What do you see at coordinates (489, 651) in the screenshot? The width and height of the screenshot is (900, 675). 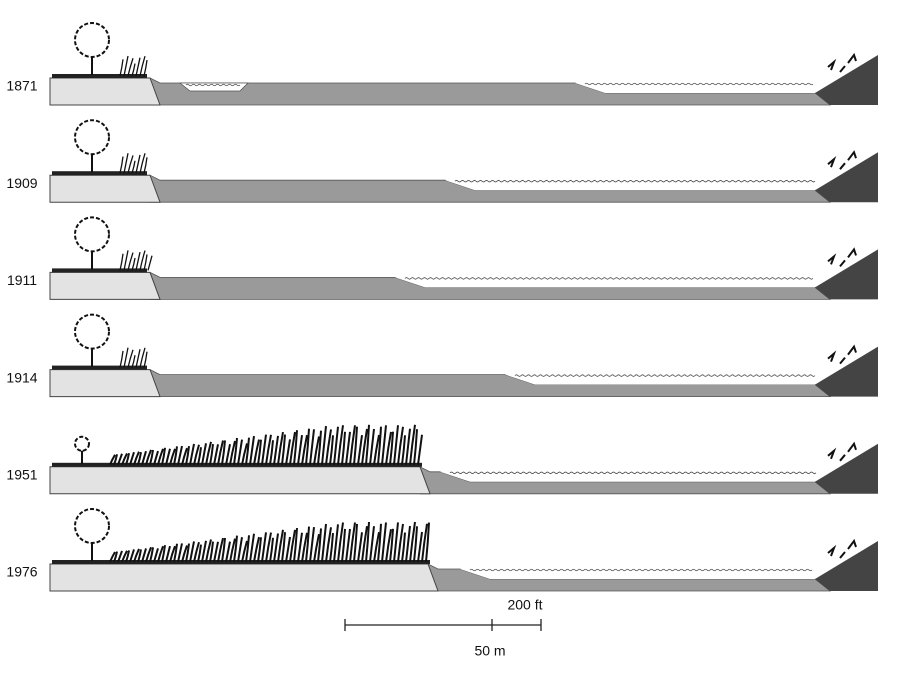 I see `scale-label-meters: 50 m` at bounding box center [489, 651].